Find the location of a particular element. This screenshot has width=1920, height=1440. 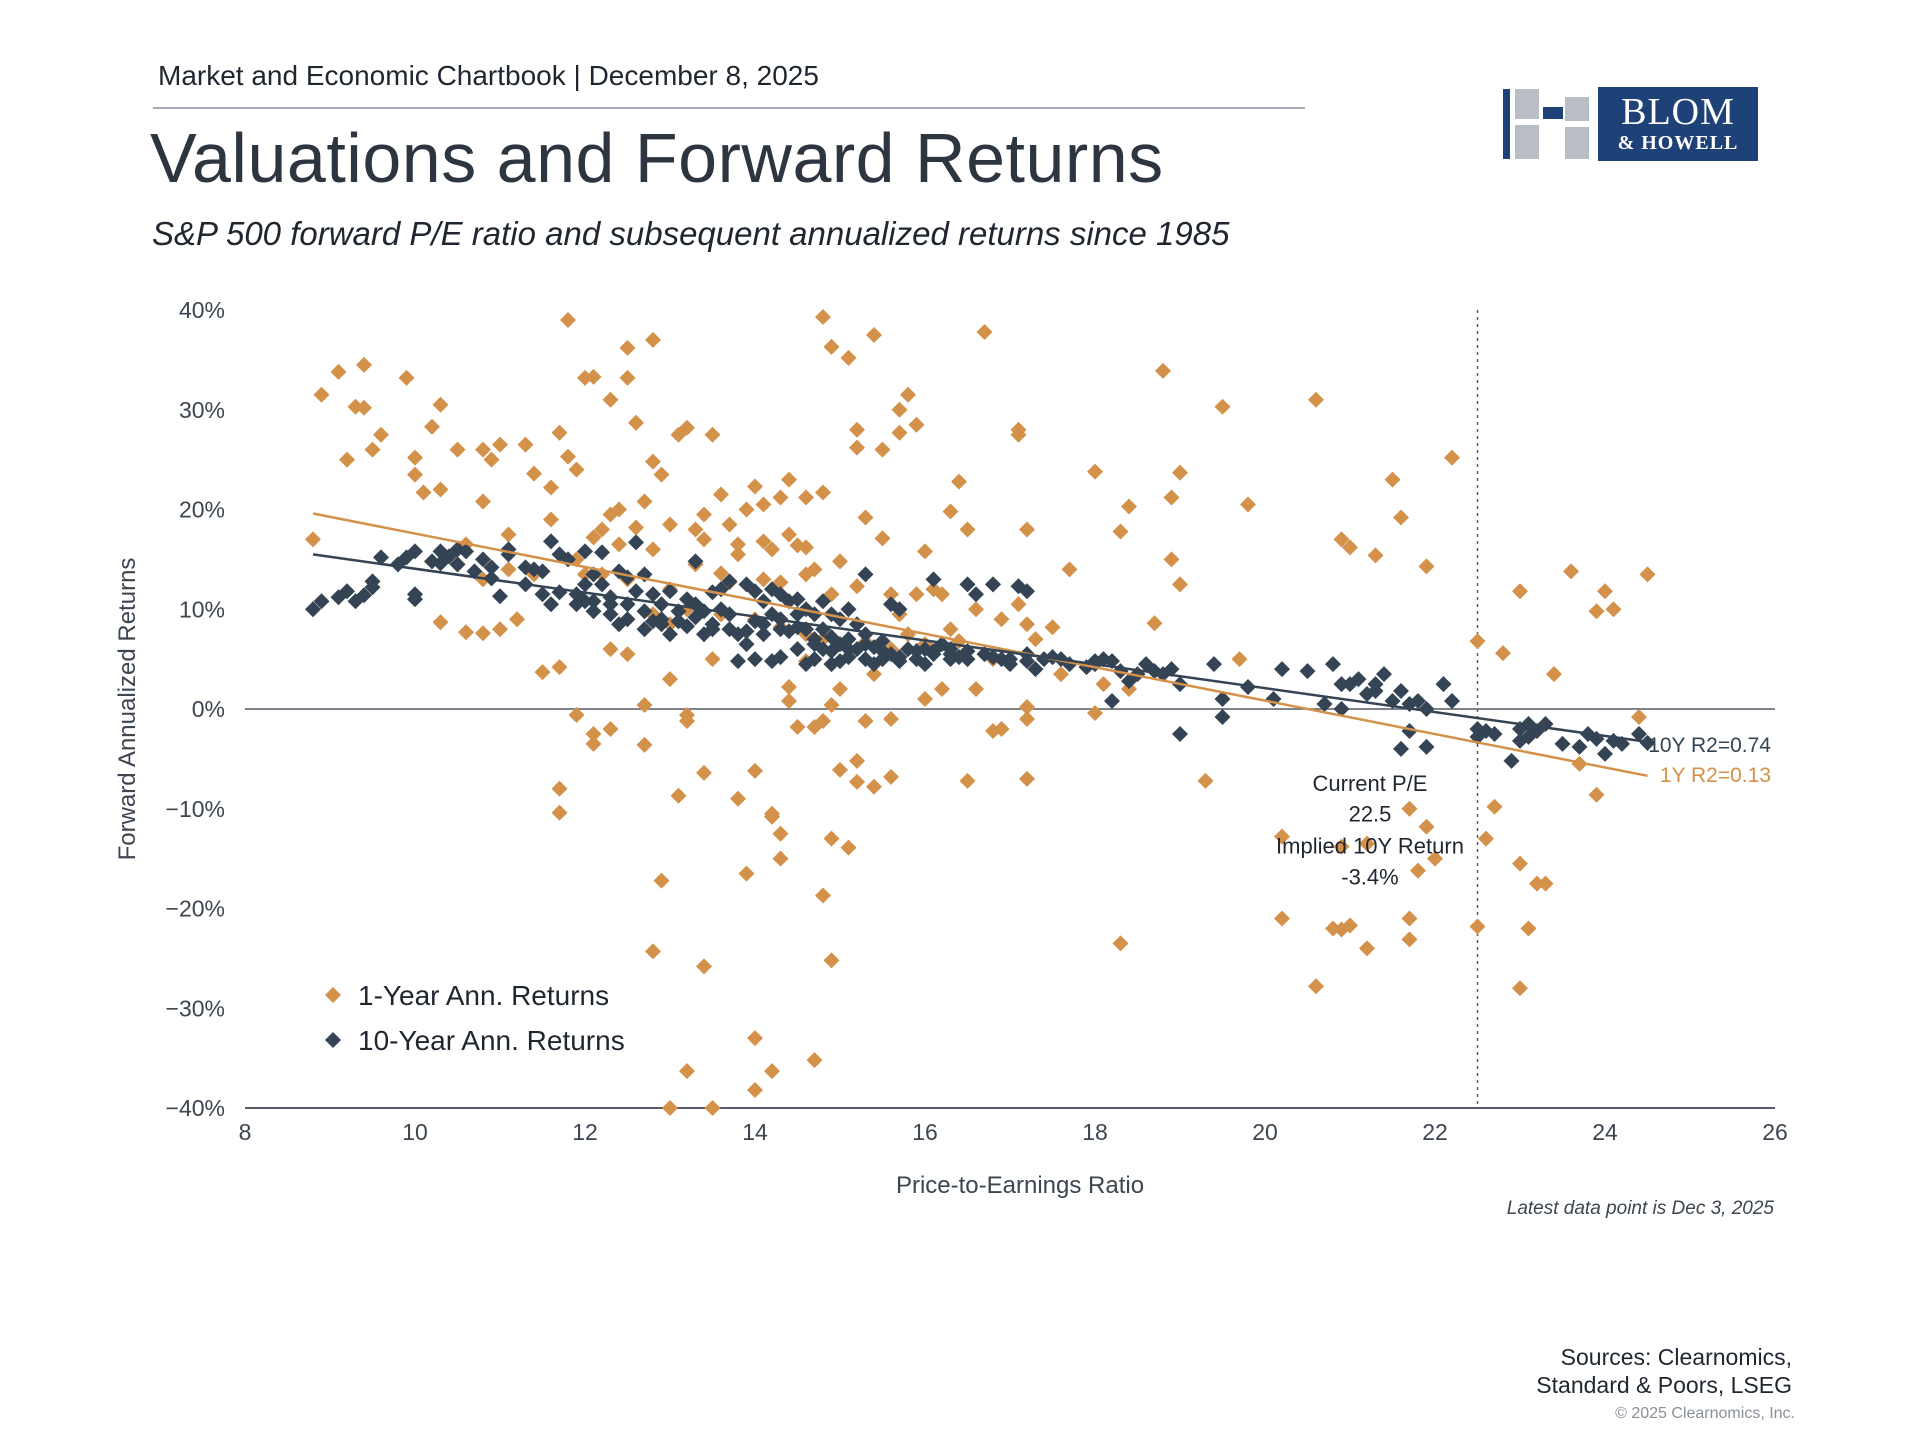

page-title: Valuations and Forward Returns is located at coordinates (657, 158).